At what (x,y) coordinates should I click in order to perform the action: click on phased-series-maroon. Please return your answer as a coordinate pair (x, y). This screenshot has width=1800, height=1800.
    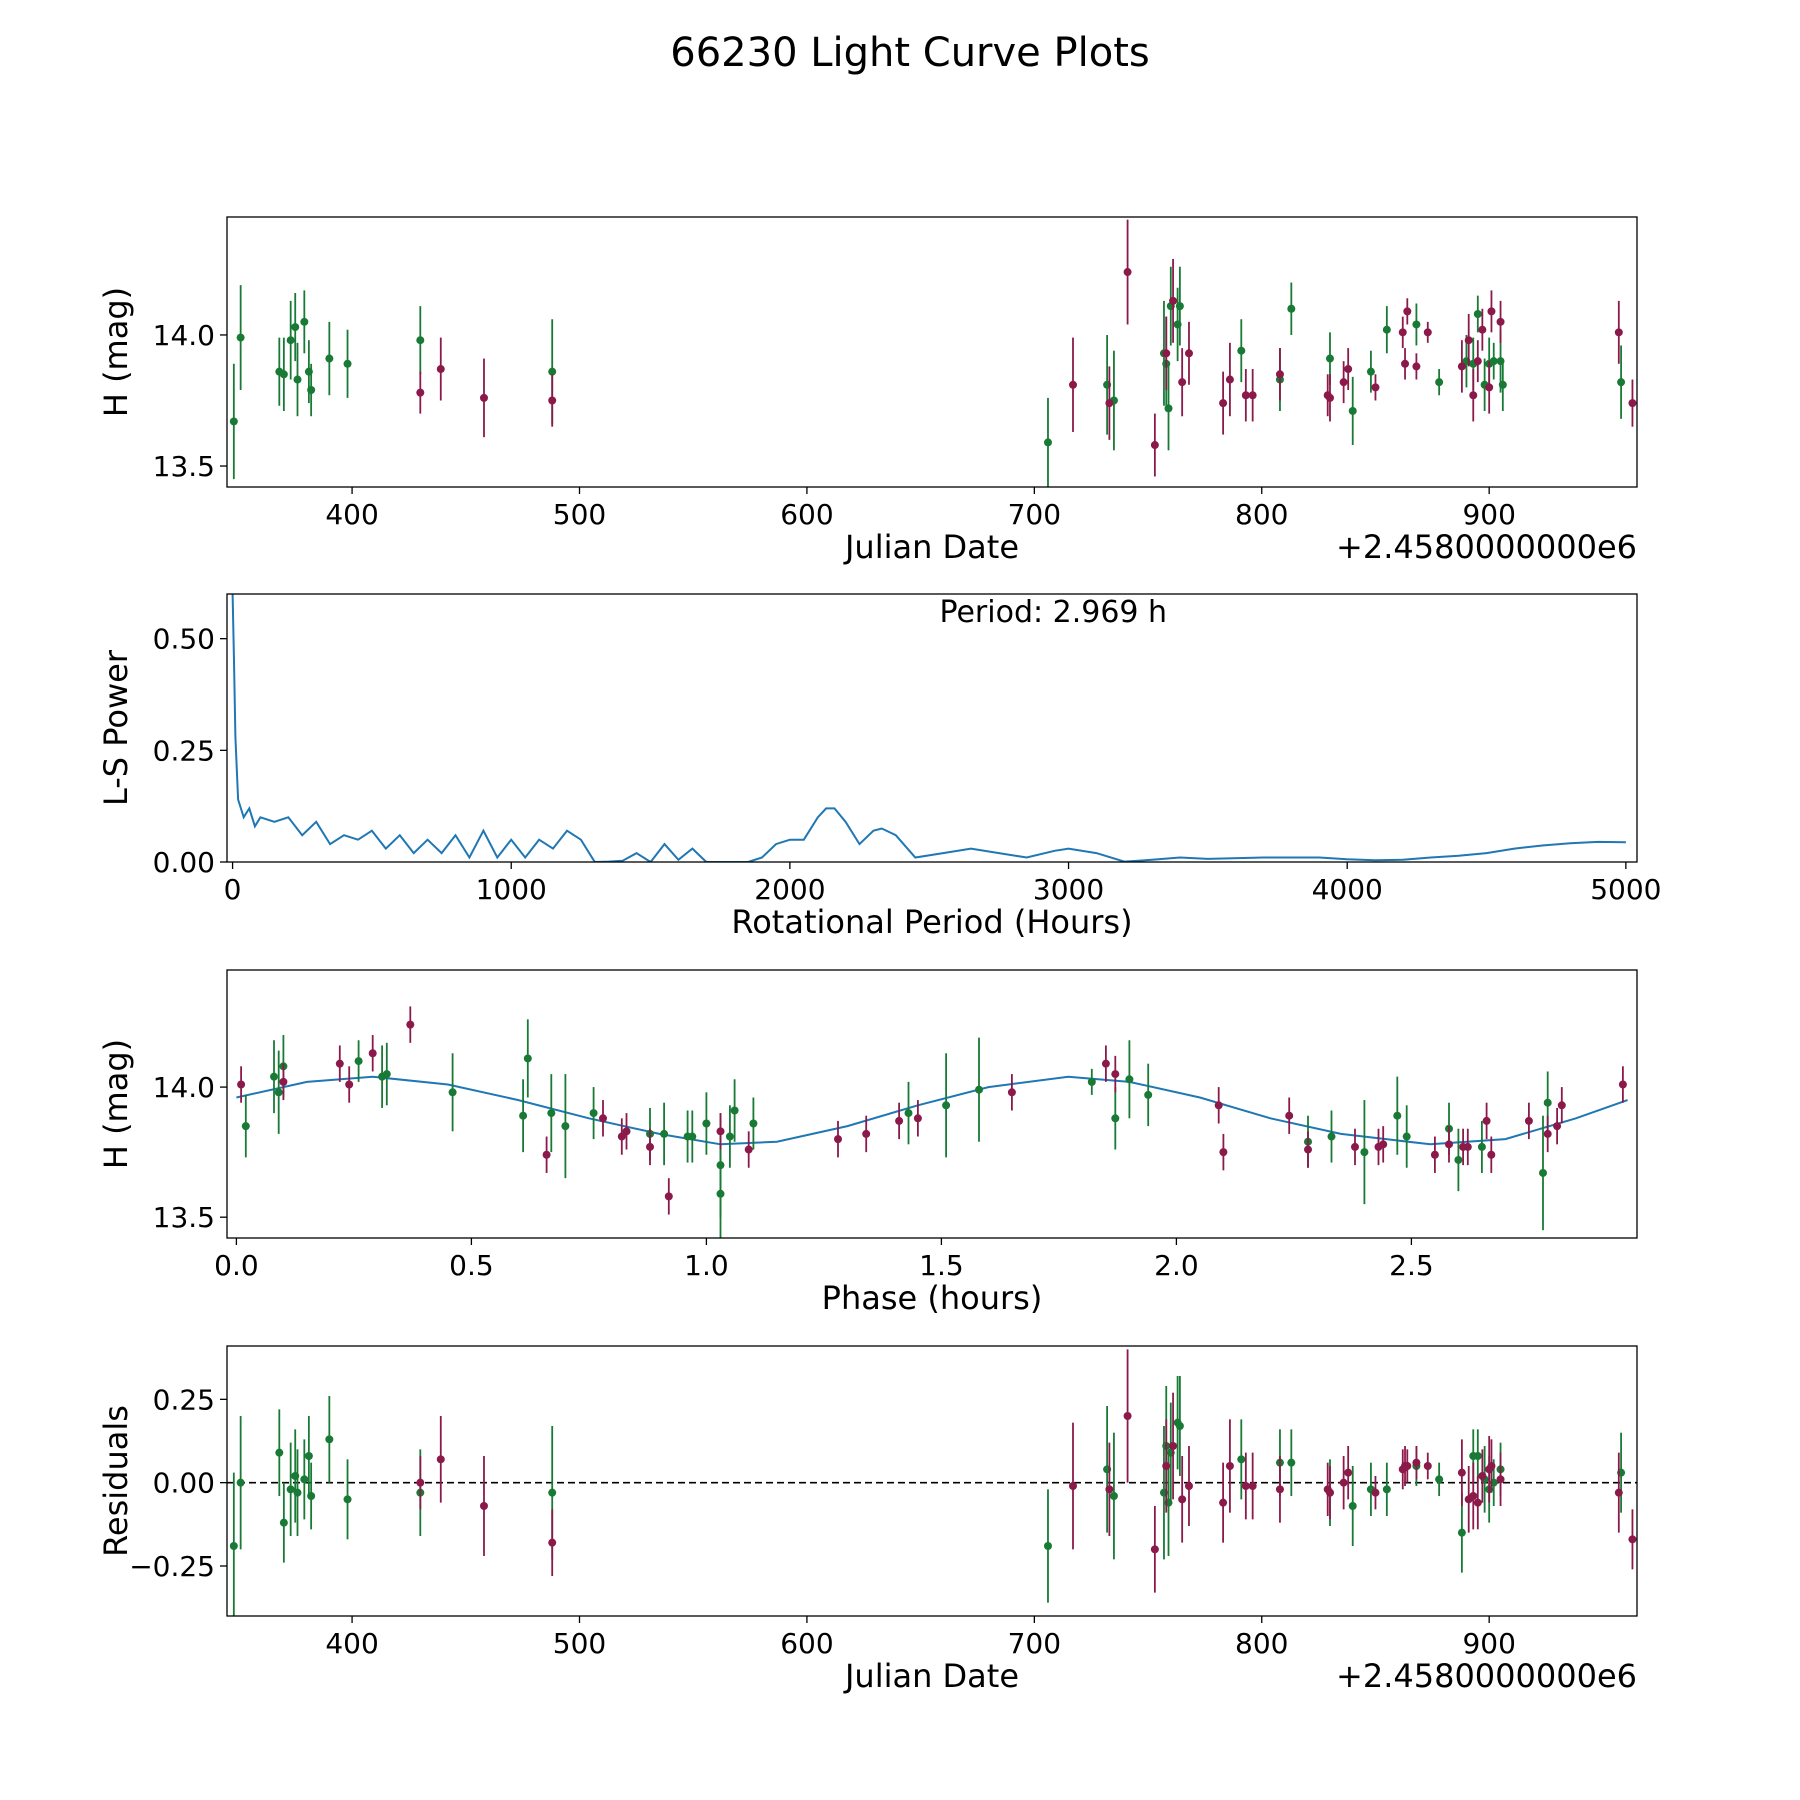
    Looking at the image, I should click on (932, 1110).